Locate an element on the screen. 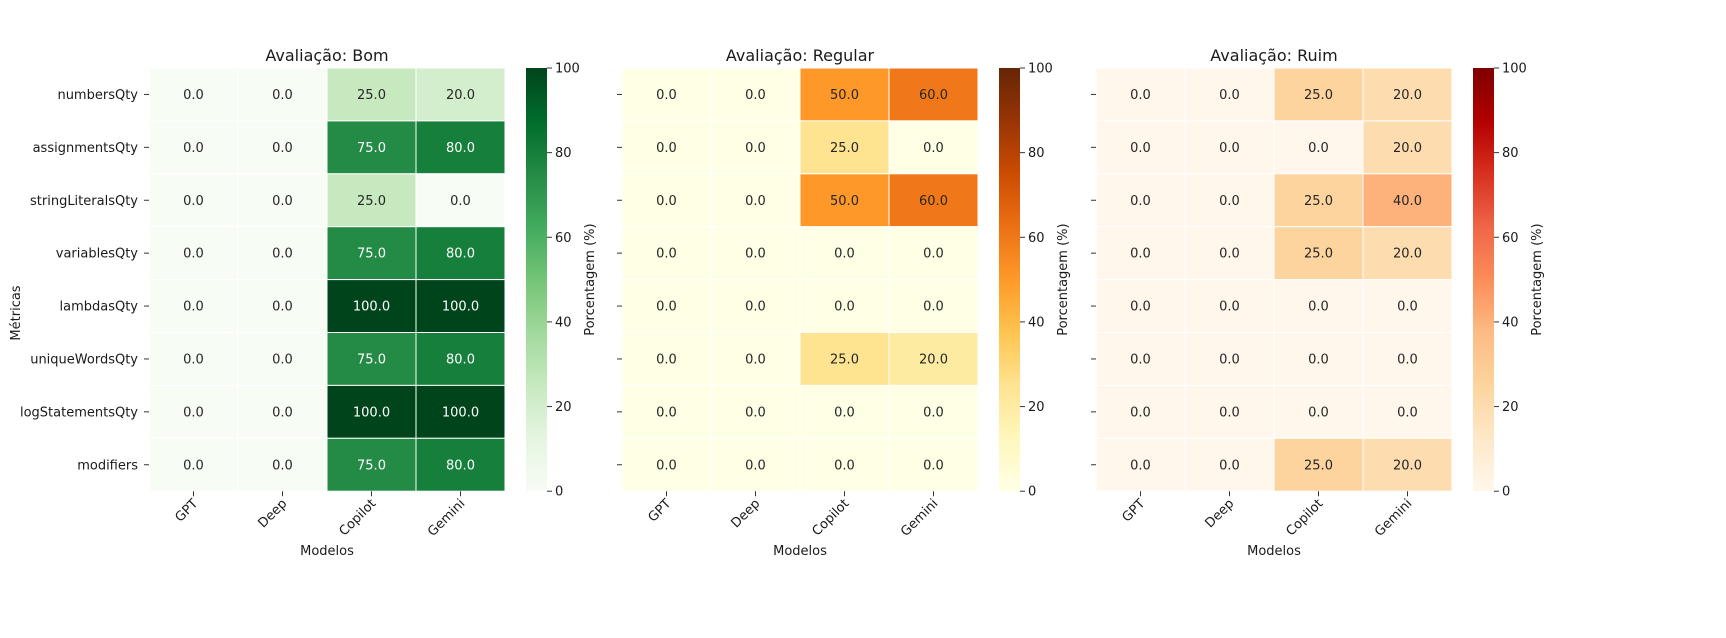  cell-value-label: 100.0 is located at coordinates (460, 307).